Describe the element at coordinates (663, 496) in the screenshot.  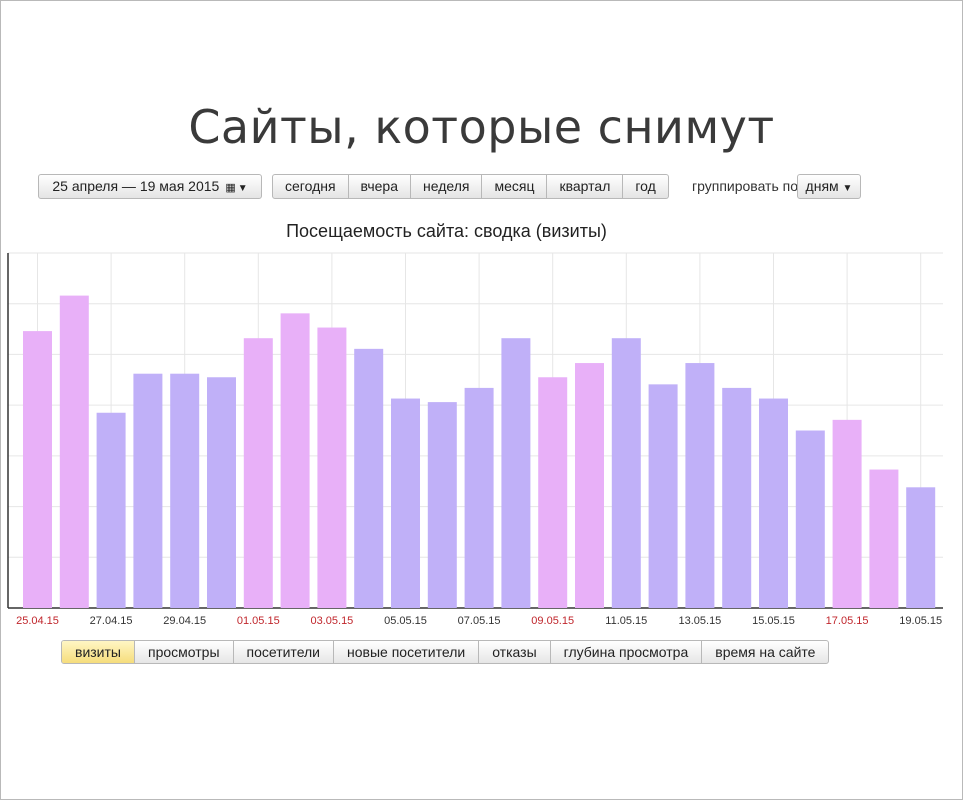
I see `bar-12.05.15` at that location.